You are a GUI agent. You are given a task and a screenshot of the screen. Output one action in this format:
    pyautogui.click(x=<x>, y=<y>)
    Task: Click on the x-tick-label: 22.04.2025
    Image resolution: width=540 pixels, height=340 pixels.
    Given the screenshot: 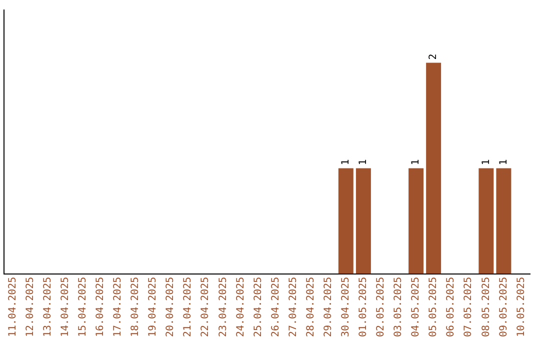 What is the action you would take?
    pyautogui.click(x=206, y=307)
    